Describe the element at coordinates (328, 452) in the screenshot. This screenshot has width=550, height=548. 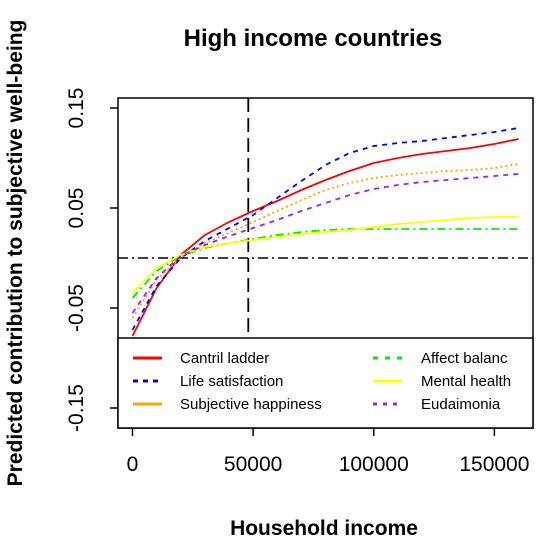
I see `x-axis: 0 50000 100000 150000` at that location.